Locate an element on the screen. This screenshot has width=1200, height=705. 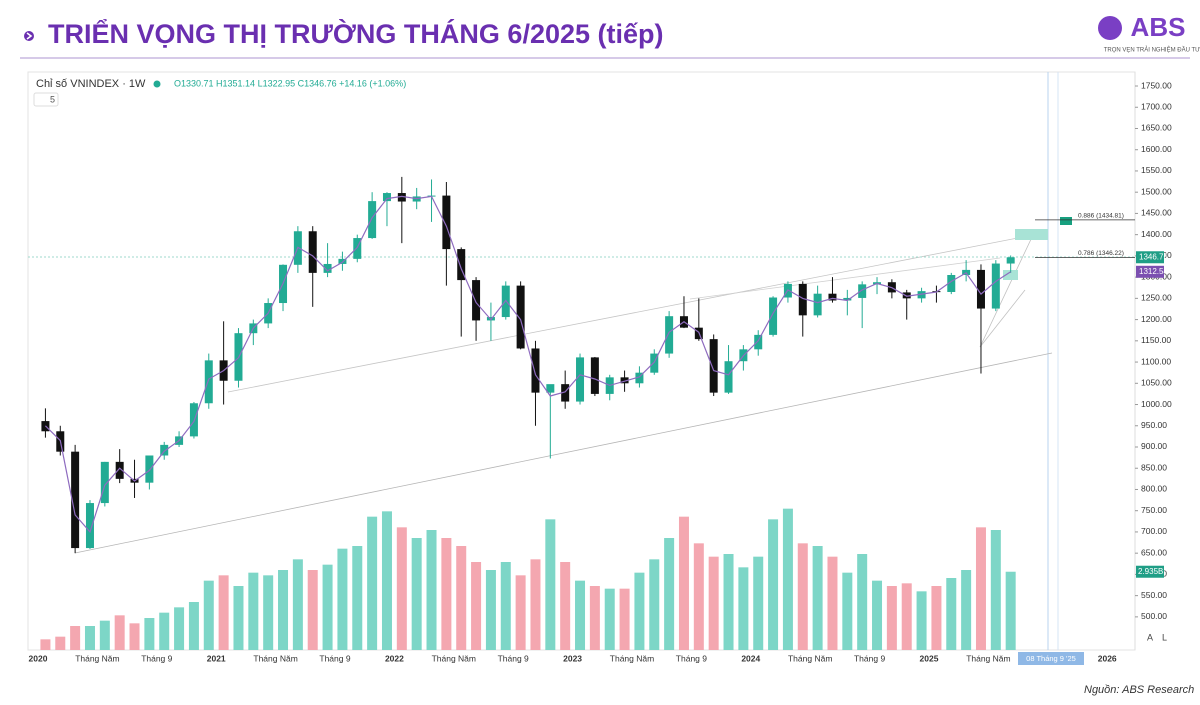
corner-button: L is located at coordinates (1164, 637).